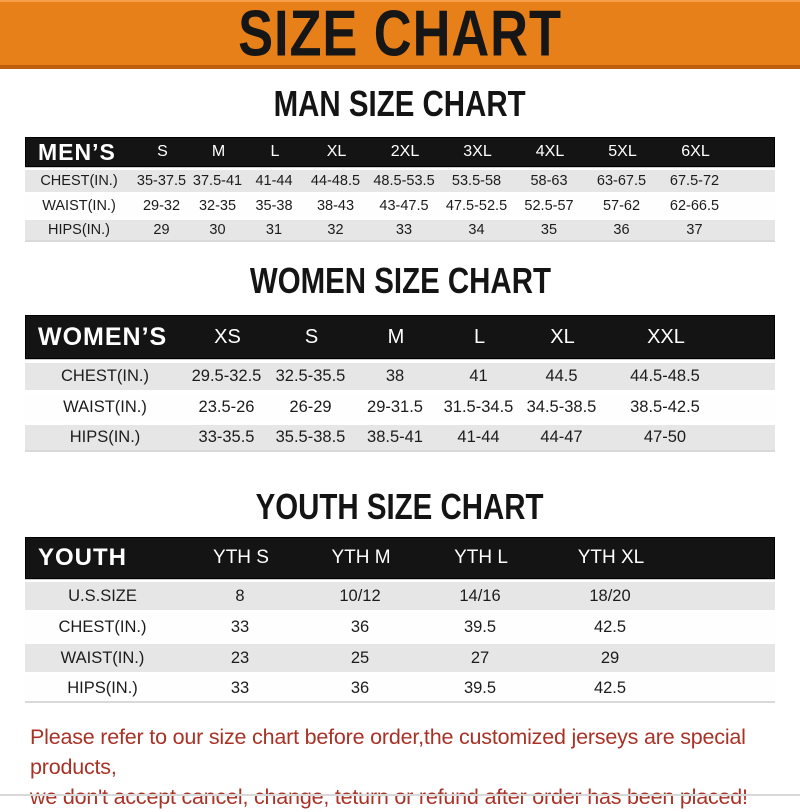 Image resolution: width=800 pixels, height=812 pixels. What do you see at coordinates (161, 181) in the screenshot?
I see `measurement-cell: 35-37.5` at bounding box center [161, 181].